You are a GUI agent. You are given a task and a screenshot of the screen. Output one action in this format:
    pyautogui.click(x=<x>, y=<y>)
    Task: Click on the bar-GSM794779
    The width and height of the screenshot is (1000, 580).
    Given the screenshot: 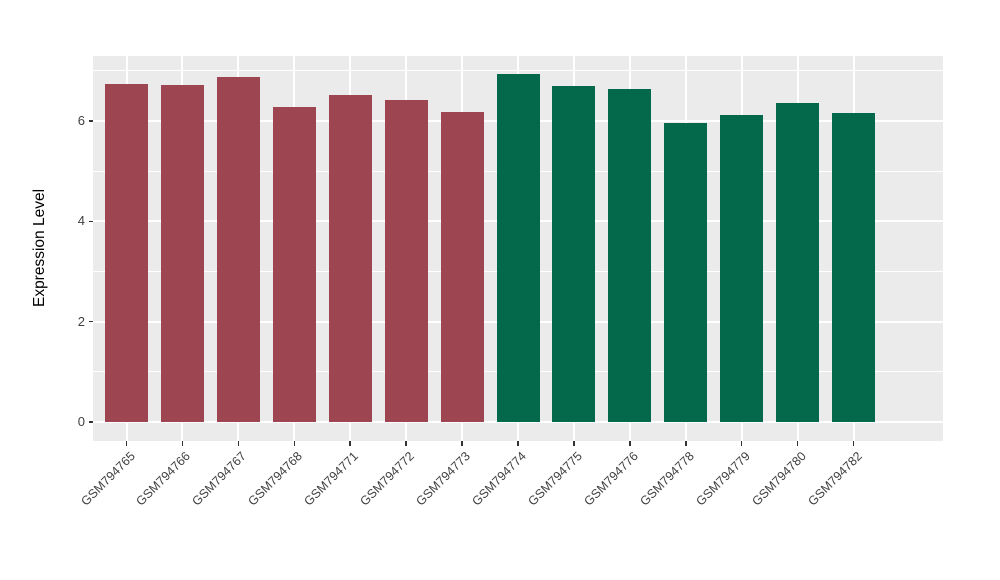 What is the action you would take?
    pyautogui.click(x=742, y=268)
    